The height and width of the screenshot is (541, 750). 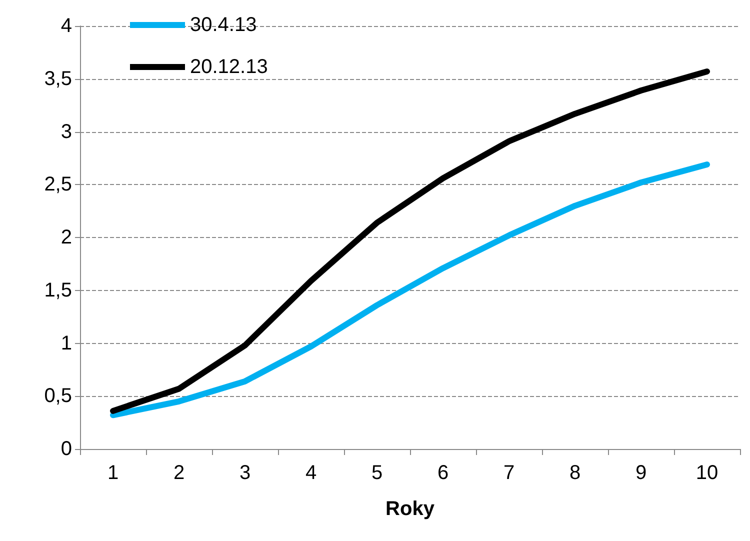 What do you see at coordinates (223, 25) in the screenshot?
I see `legend-label: 30.4.13` at bounding box center [223, 25].